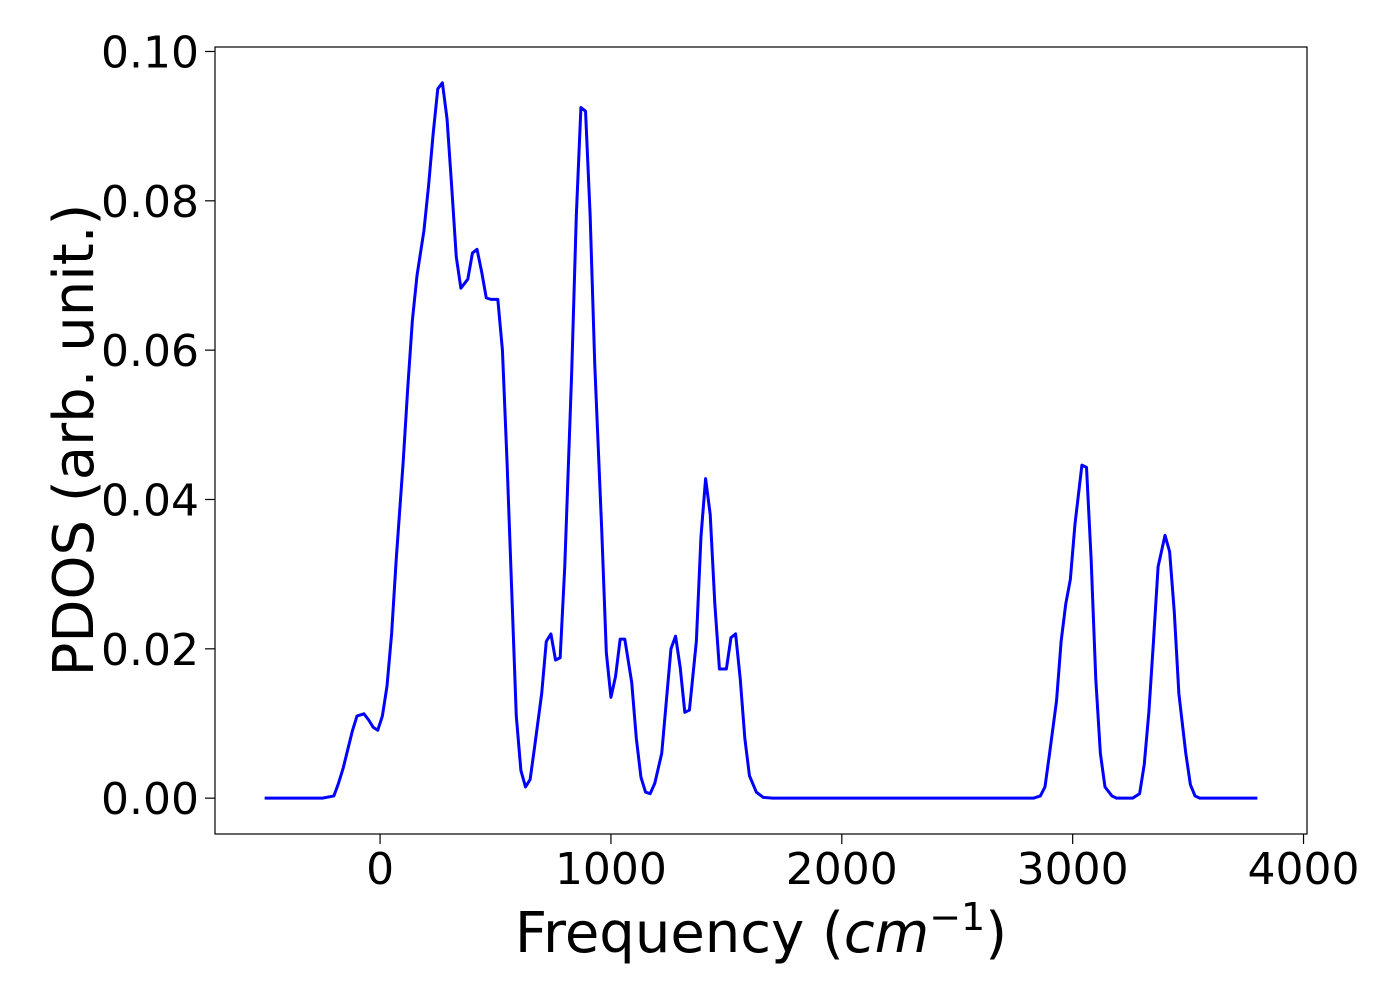 The height and width of the screenshot is (1000, 1400). What do you see at coordinates (611, 869) in the screenshot?
I see `x-tick-label: 1000` at bounding box center [611, 869].